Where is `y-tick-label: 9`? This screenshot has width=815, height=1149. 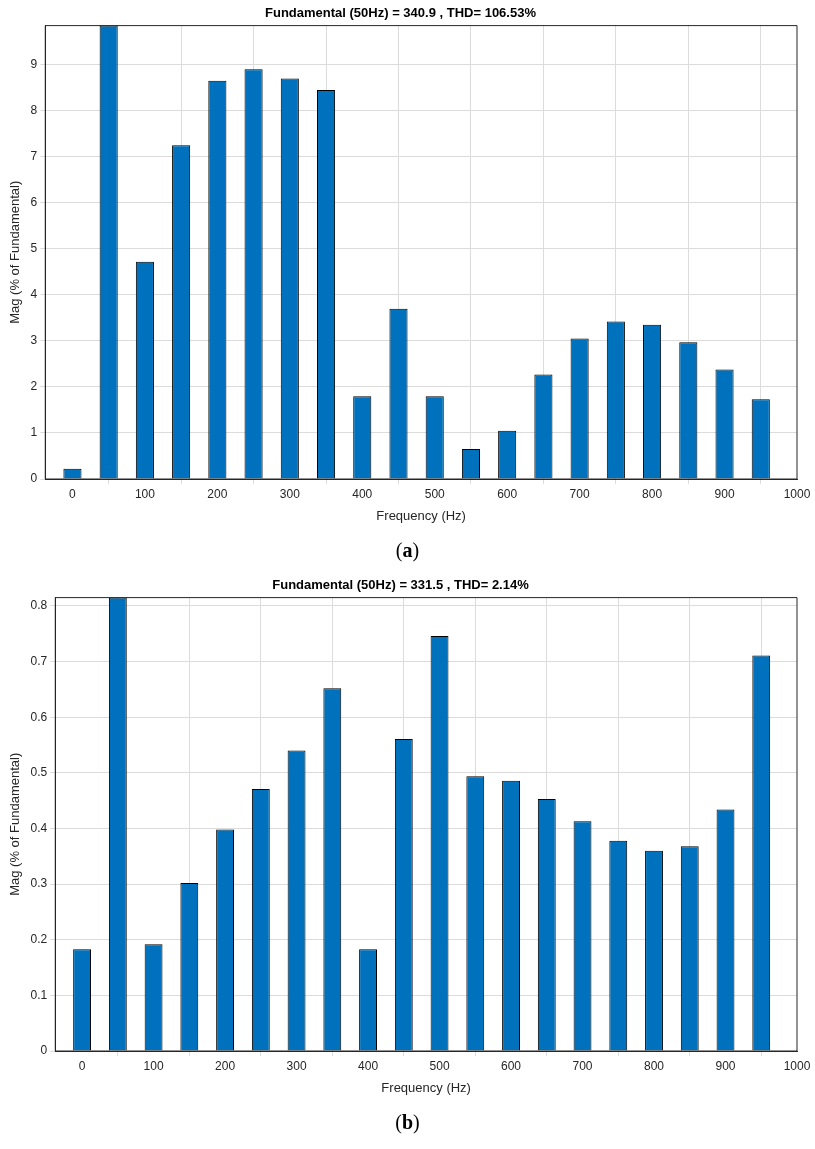 y-tick-label: 9 is located at coordinates (34, 64).